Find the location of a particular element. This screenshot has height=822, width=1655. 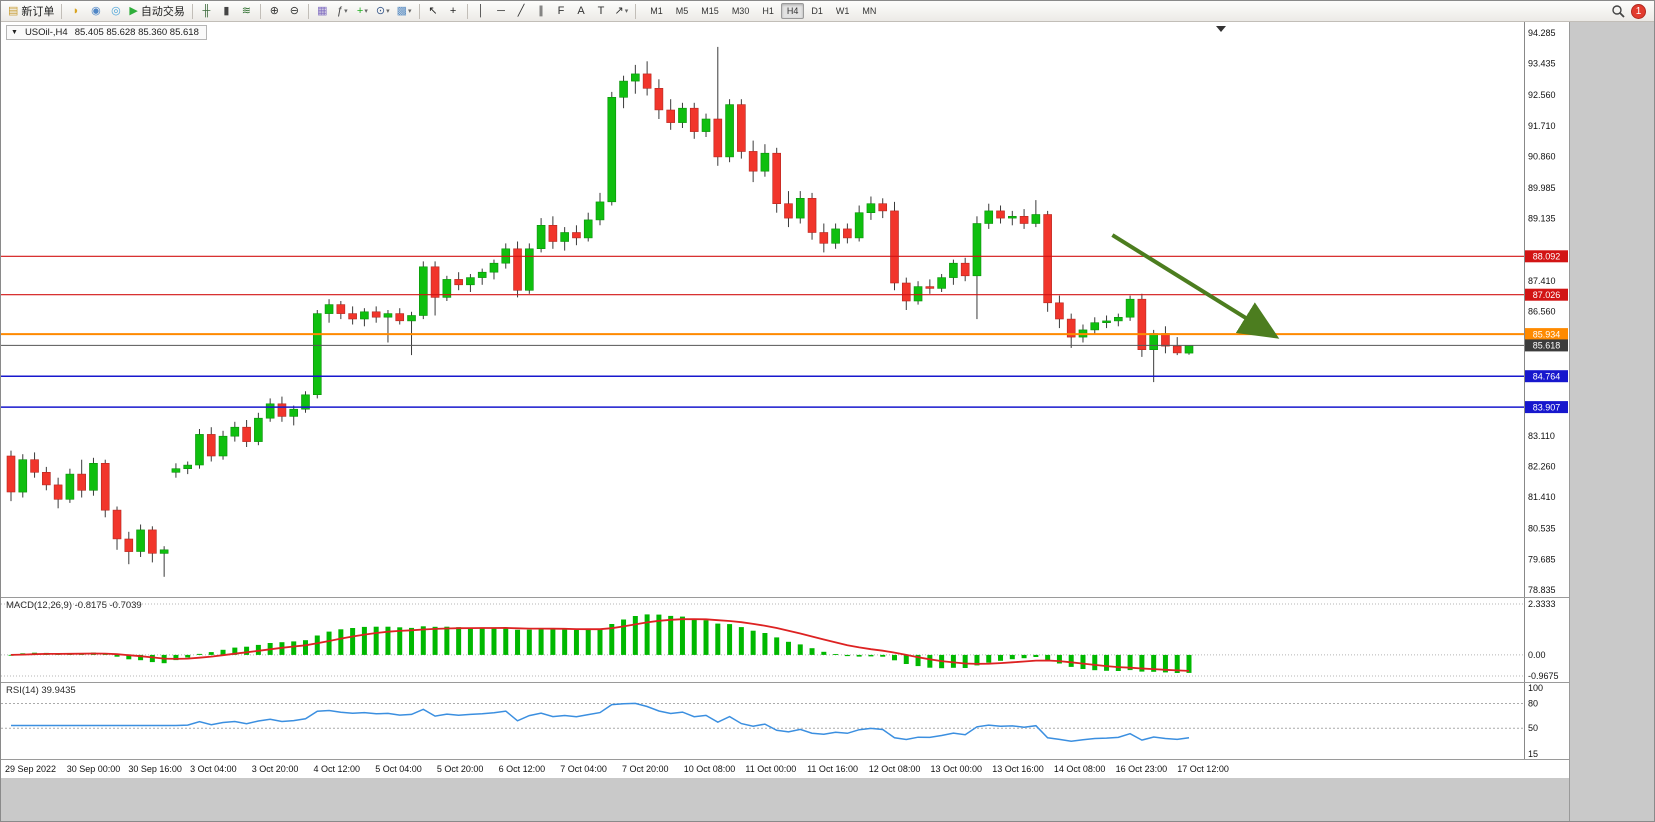

announcement-button: ◗ is located at coordinates (75, 11).